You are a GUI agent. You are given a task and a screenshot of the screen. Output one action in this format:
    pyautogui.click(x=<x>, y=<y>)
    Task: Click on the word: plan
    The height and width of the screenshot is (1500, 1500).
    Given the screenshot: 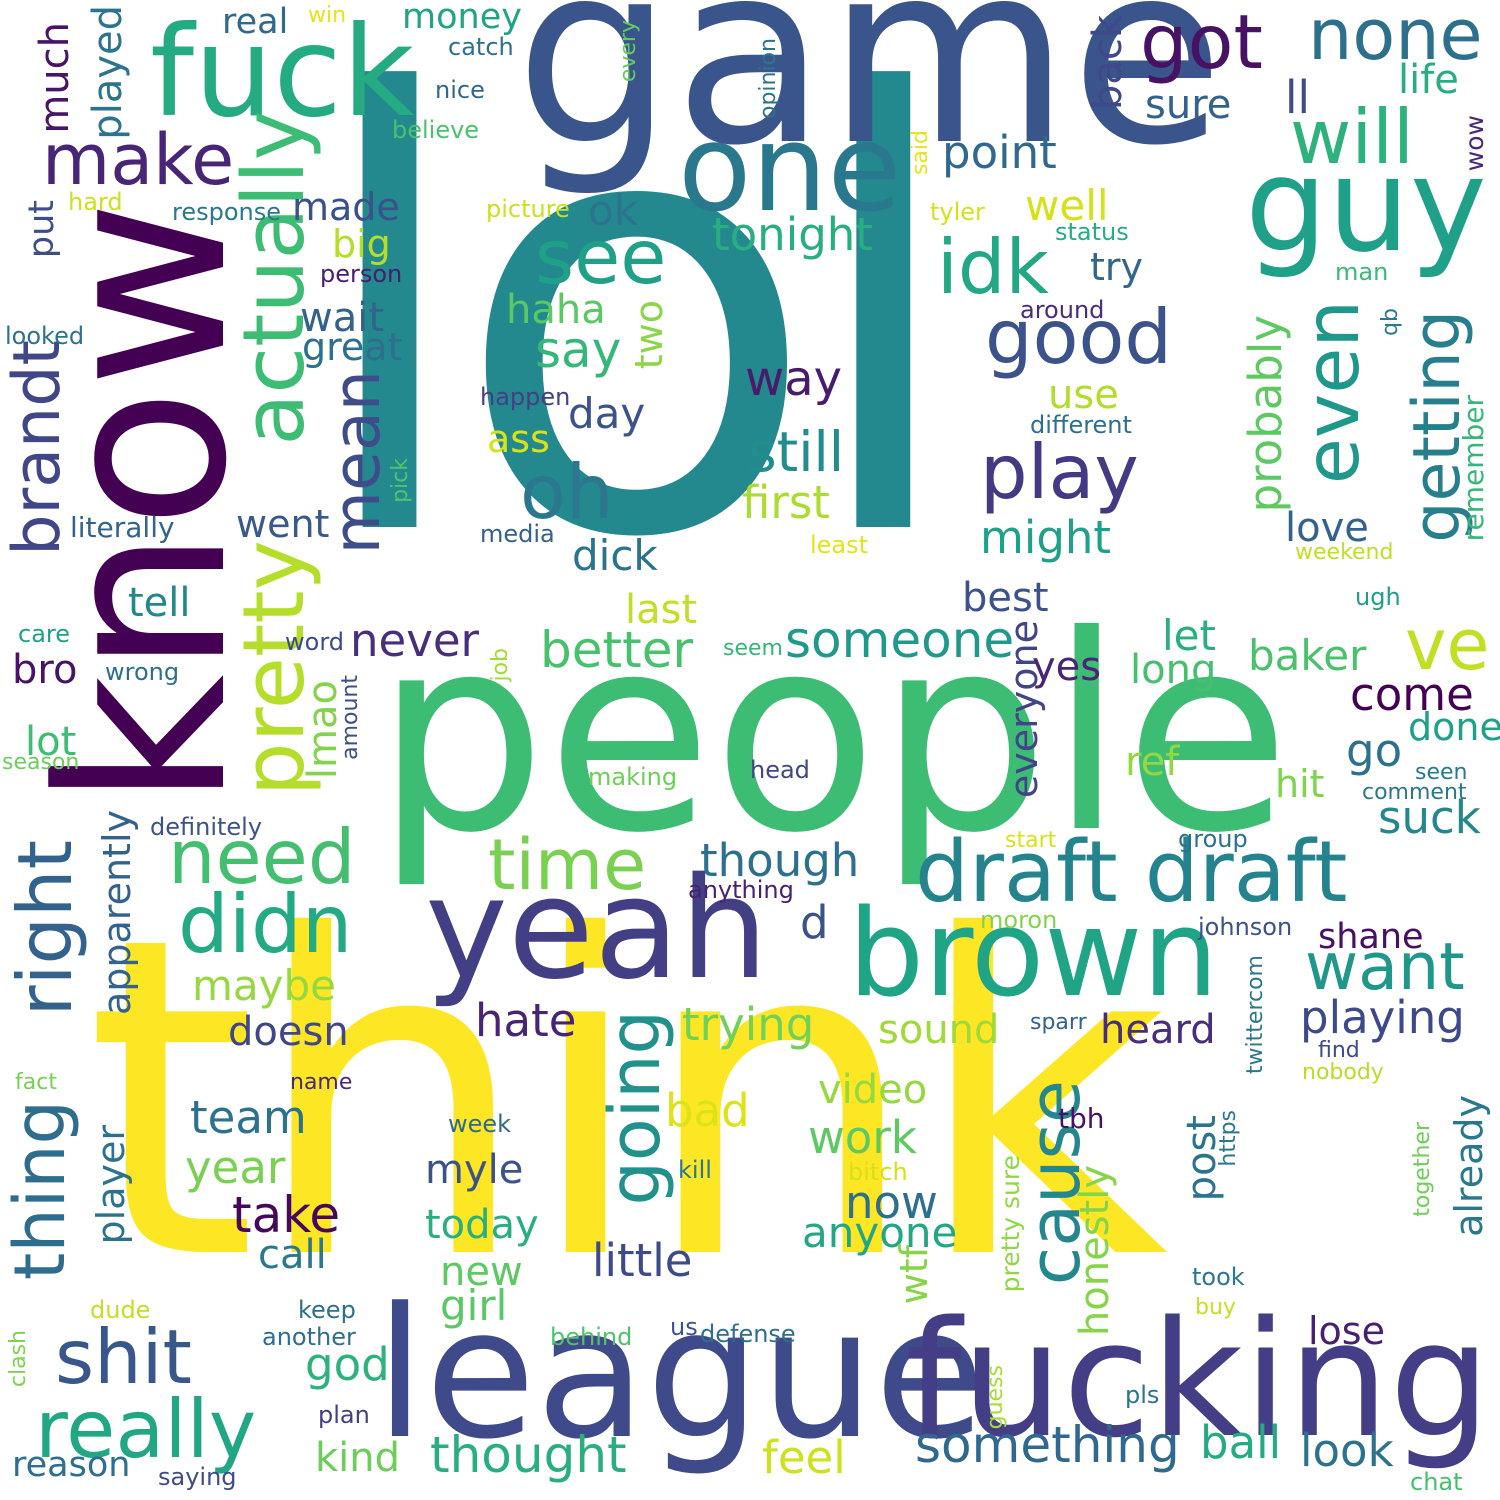 What is the action you would take?
    pyautogui.click(x=344, y=1415)
    